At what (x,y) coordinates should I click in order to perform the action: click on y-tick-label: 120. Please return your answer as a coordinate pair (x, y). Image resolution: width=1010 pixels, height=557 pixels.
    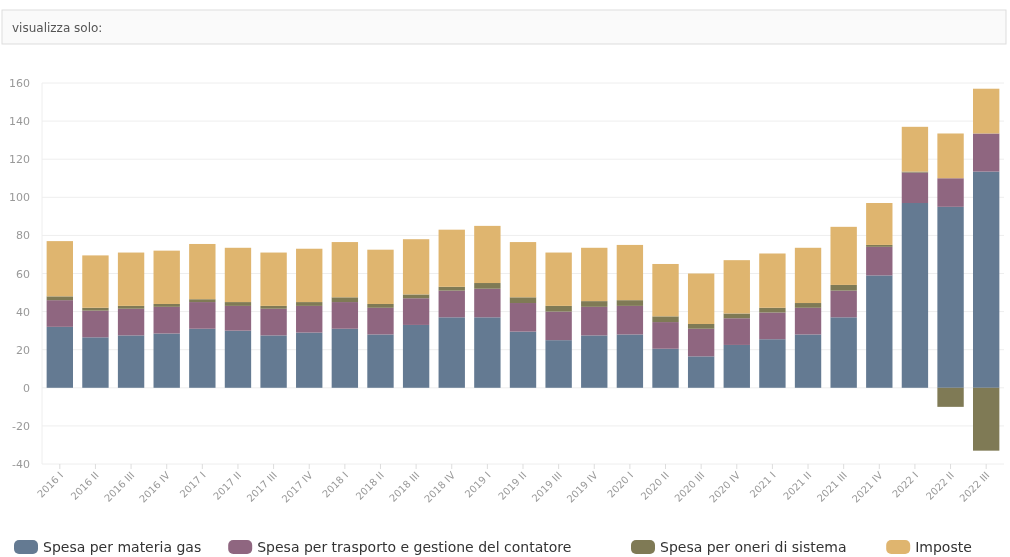
    Looking at the image, I should click on (19, 160).